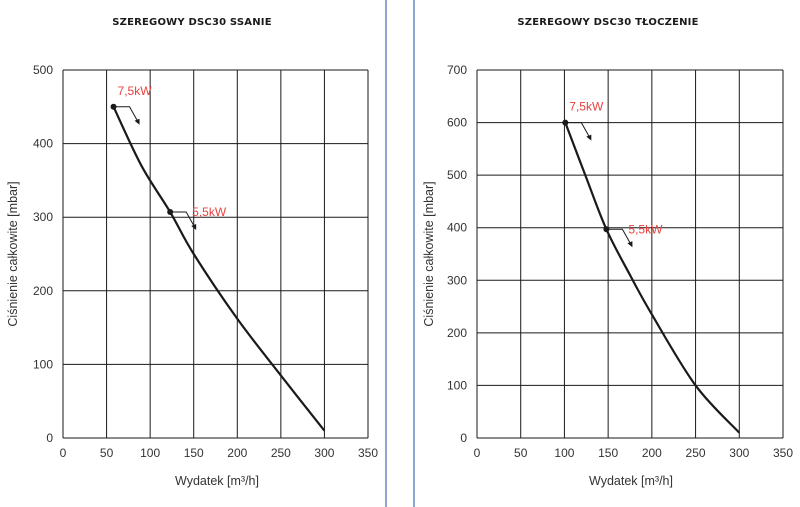 This screenshot has height=507, width=800. I want to click on y-tick-labels: 0 100 200 300 400 500, so click(43, 254).